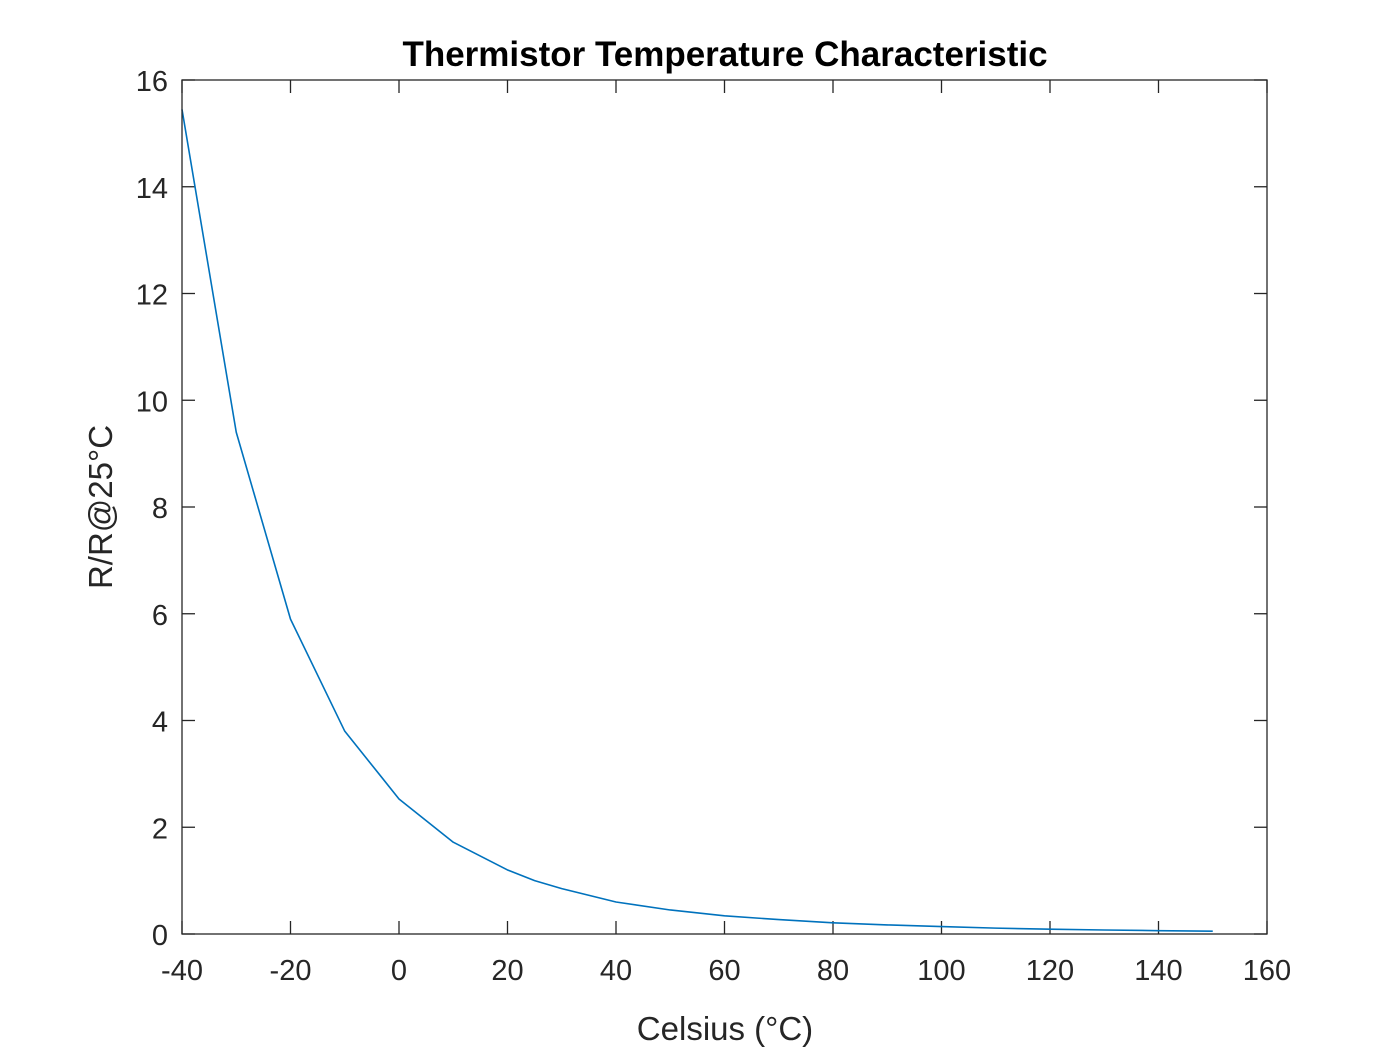 The height and width of the screenshot is (1050, 1400). I want to click on y-tick-label: 16, so click(152, 82).